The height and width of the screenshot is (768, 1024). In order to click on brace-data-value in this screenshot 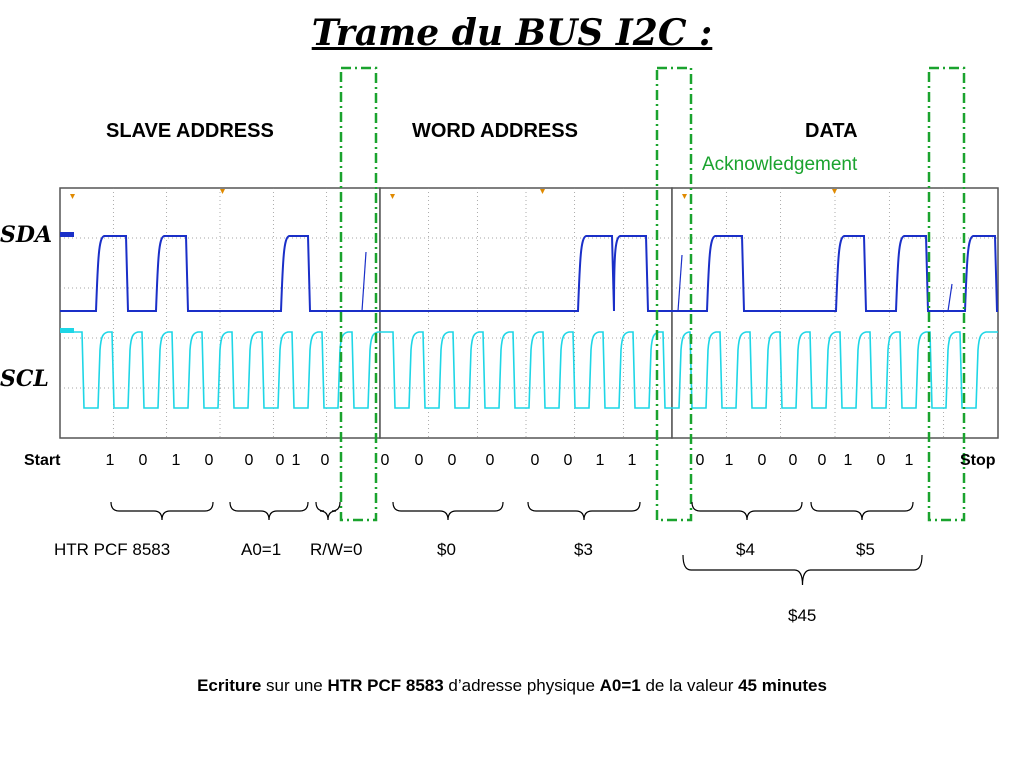, I will do `click(802, 570)`.